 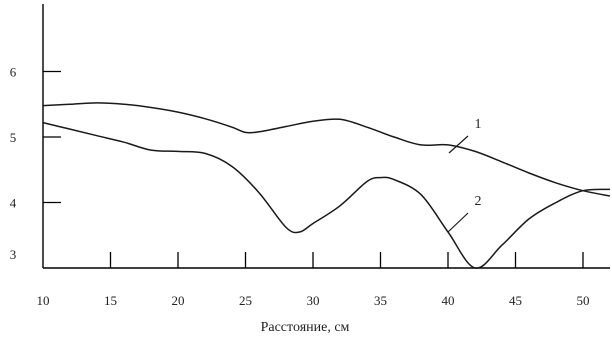 What do you see at coordinates (380, 300) in the screenshot?
I see `x-tick-label: 35` at bounding box center [380, 300].